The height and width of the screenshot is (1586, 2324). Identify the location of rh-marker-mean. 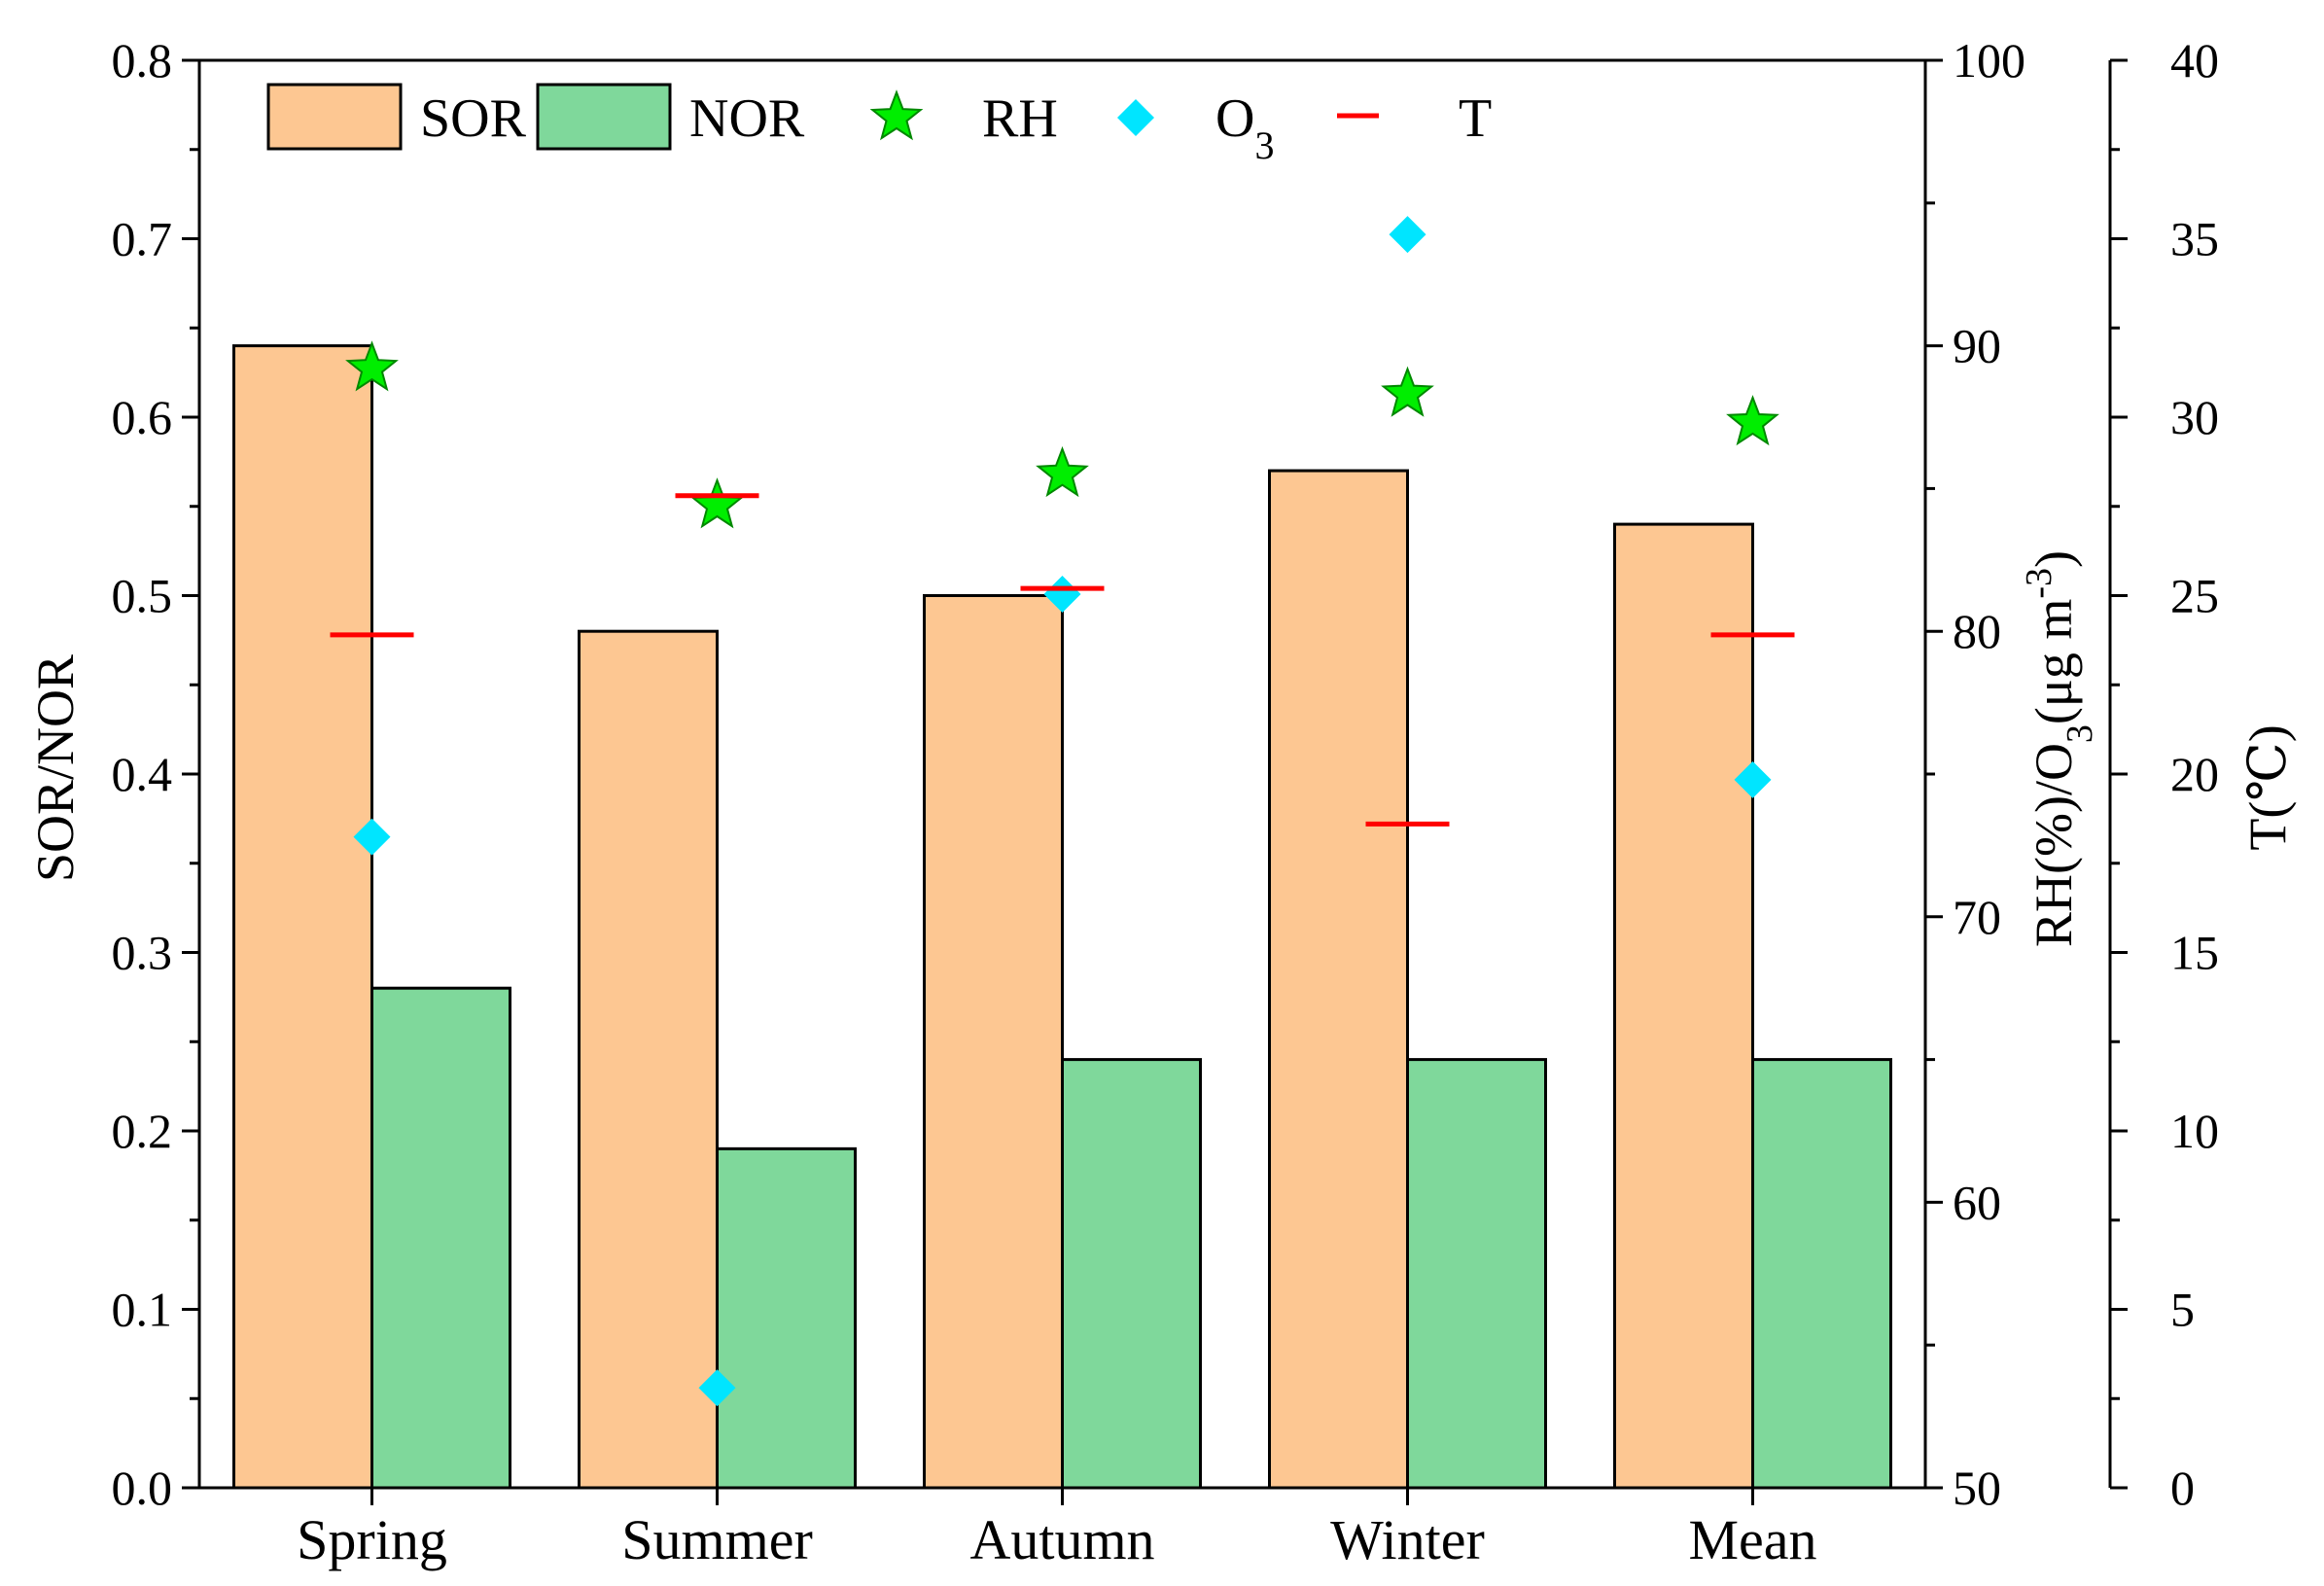
(1753, 420).